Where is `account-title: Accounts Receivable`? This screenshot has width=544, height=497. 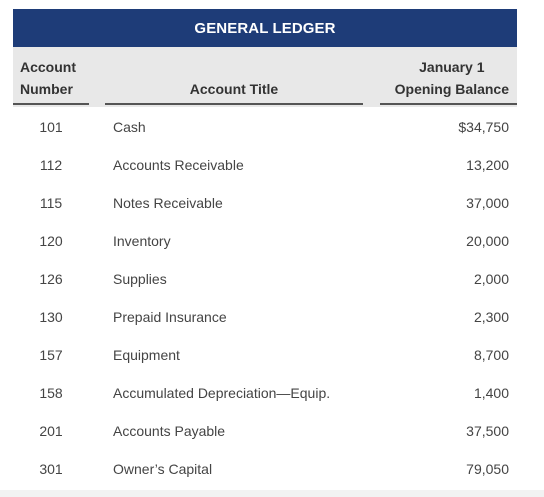
account-title: Accounts Receivable is located at coordinates (178, 165).